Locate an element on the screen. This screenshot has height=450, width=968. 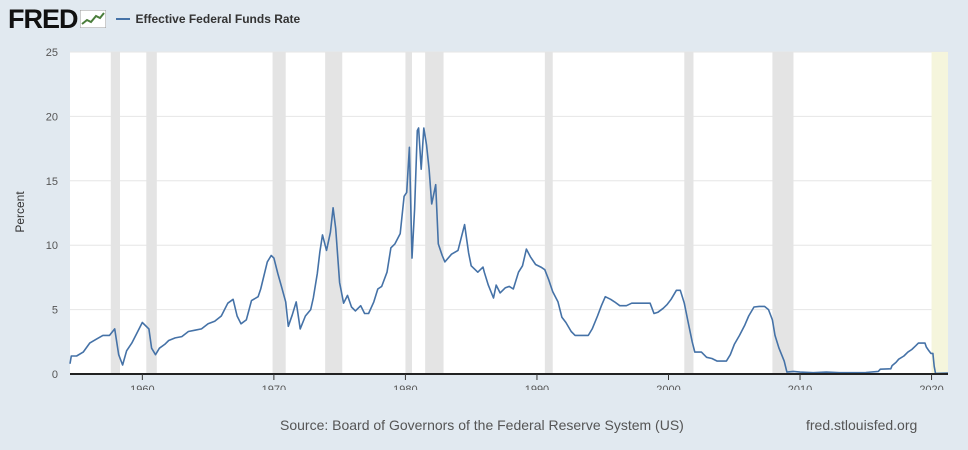
y-tick-20: 20 is located at coordinates (52, 117).